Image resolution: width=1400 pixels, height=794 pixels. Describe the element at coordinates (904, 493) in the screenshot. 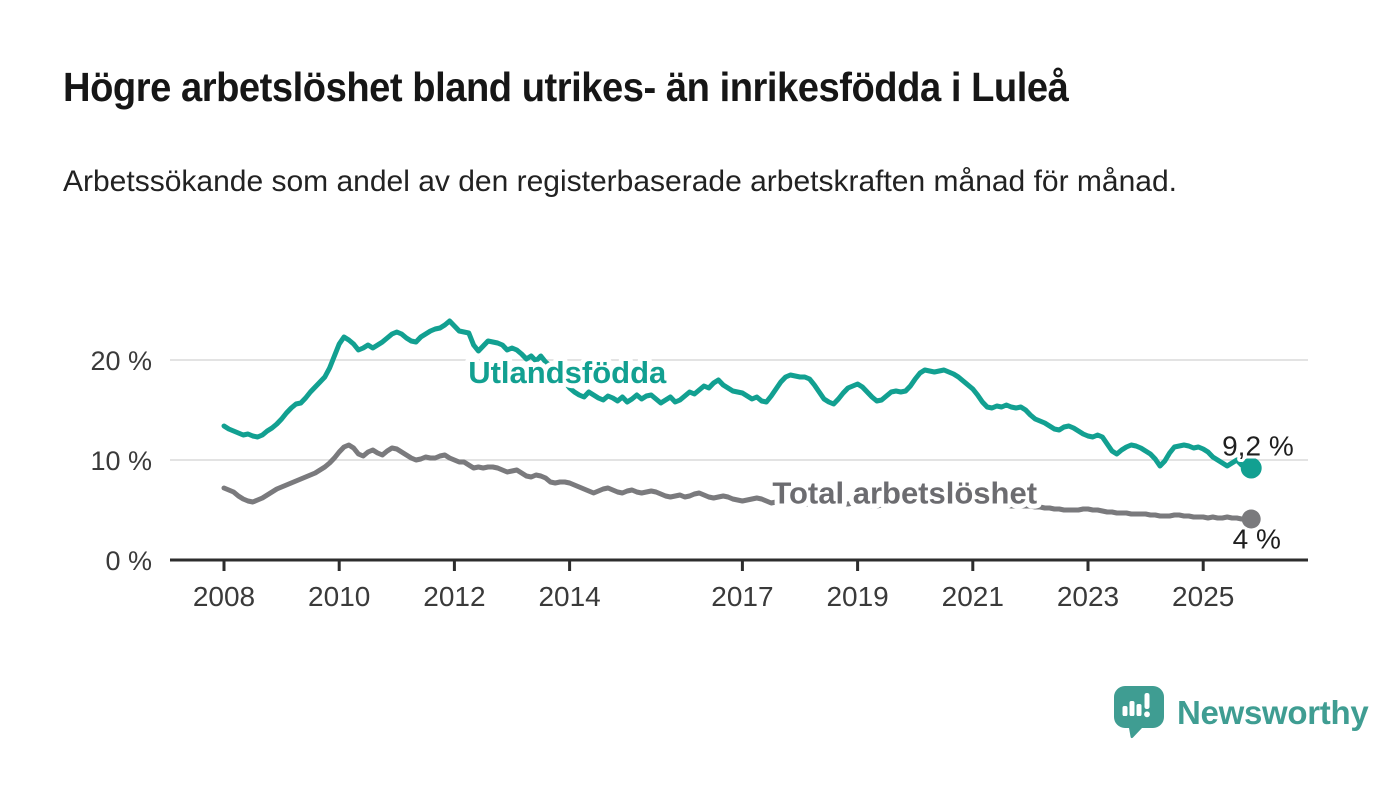

I see `series-label-total-arbetsloshet: Total arbetslöshet` at that location.